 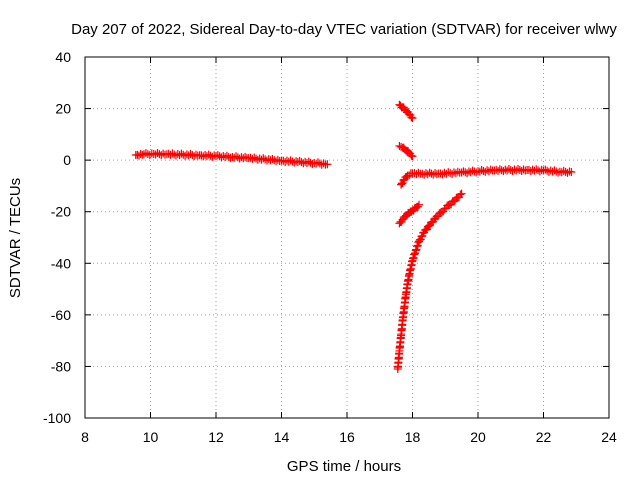 What do you see at coordinates (85, 437) in the screenshot?
I see `x-tick-label: 8` at bounding box center [85, 437].